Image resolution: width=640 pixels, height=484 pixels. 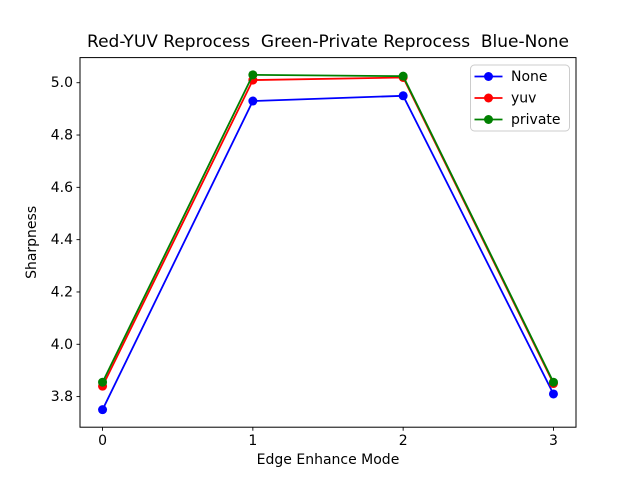 I want to click on y-tick-label: 4.8, so click(x=62, y=136).